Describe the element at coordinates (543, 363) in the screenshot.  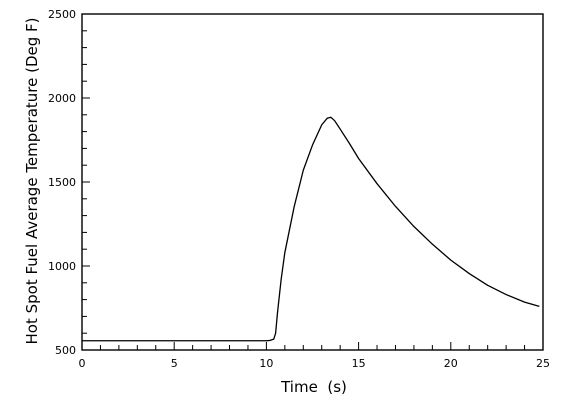
I see `x-tick-label: 25` at that location.